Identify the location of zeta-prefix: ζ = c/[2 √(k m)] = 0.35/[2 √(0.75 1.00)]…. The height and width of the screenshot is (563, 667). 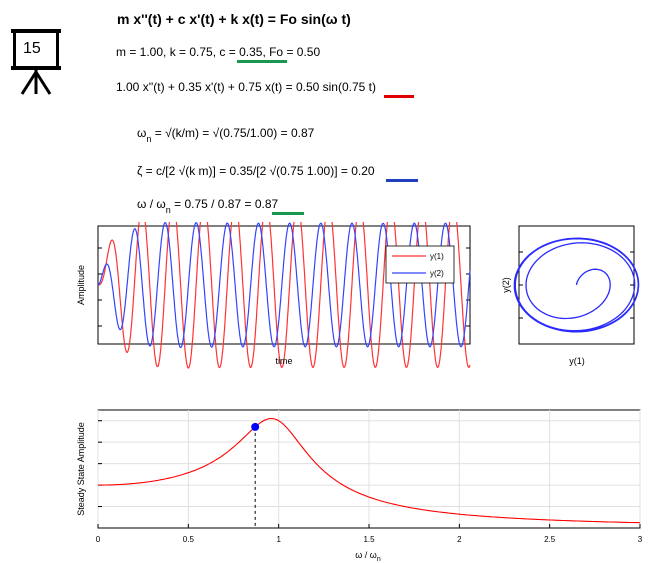
(244, 171).